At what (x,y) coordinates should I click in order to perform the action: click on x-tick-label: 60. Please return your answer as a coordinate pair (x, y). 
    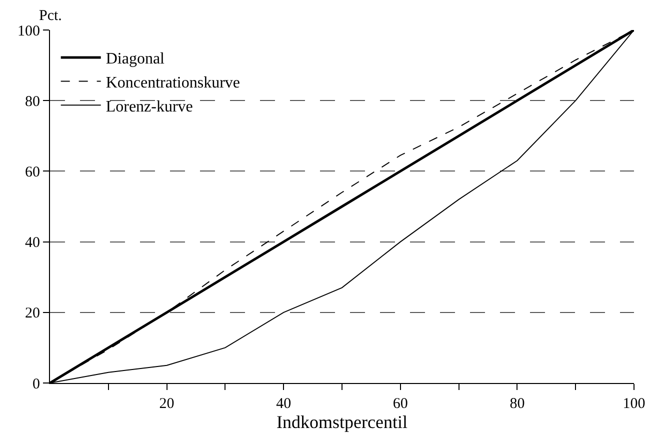
    Looking at the image, I should click on (400, 404).